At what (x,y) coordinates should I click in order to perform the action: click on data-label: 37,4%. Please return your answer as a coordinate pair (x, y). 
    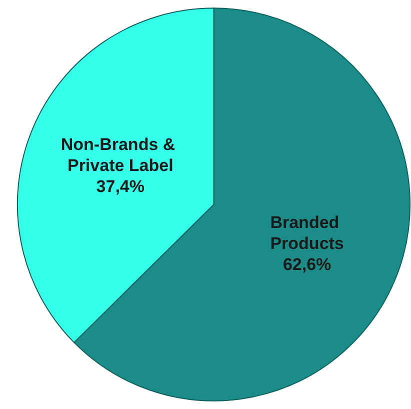
    Looking at the image, I should click on (120, 186).